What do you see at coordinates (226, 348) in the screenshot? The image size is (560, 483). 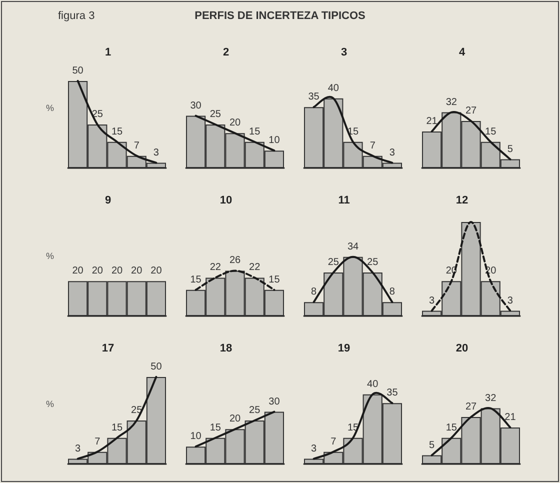 I see `chart-title: 18` at bounding box center [226, 348].